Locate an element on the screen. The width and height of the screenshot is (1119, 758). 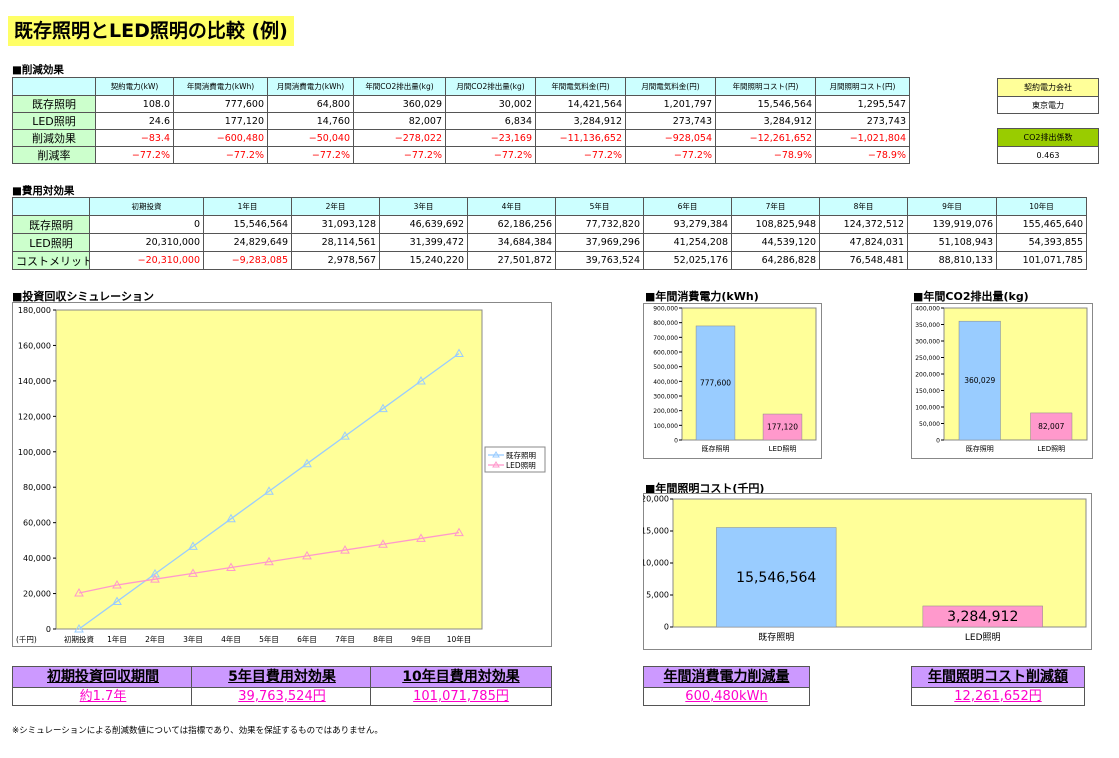
y-tick-label: 60,000 is located at coordinates (37, 523).